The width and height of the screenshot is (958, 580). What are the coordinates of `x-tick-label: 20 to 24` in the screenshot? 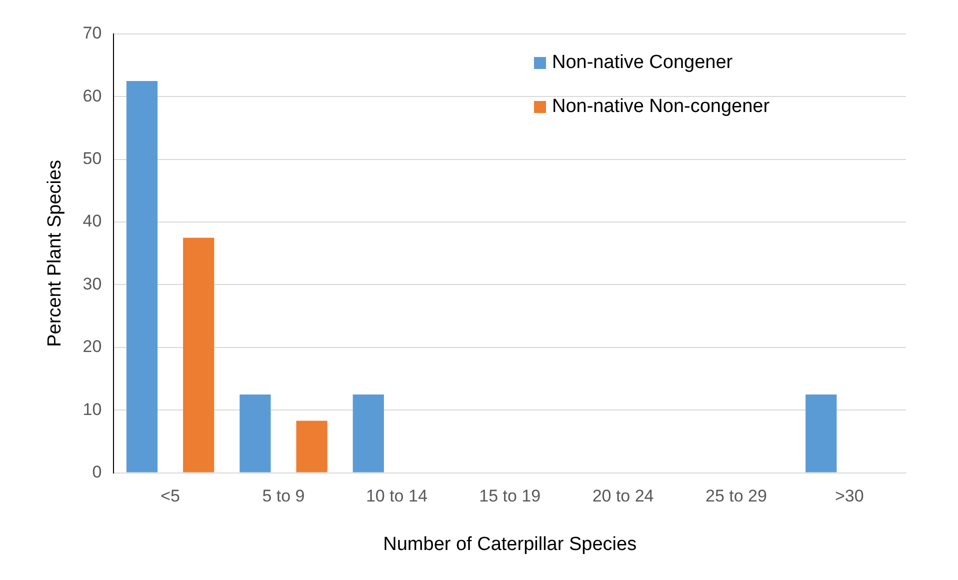 It's located at (623, 496).